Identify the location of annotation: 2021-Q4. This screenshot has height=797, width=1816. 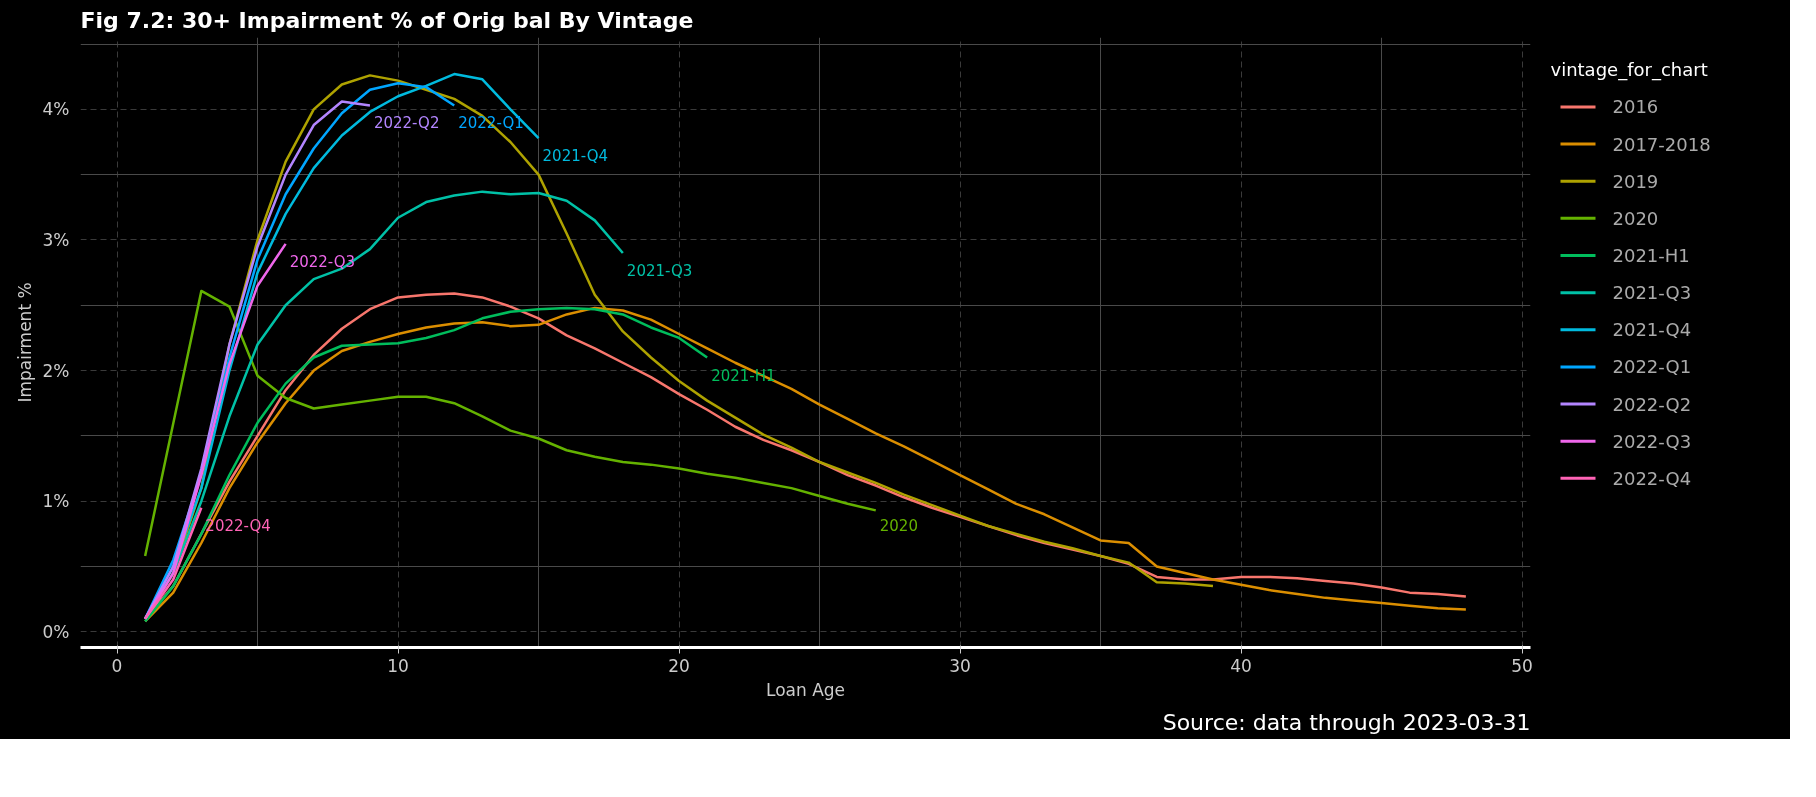
(575, 156).